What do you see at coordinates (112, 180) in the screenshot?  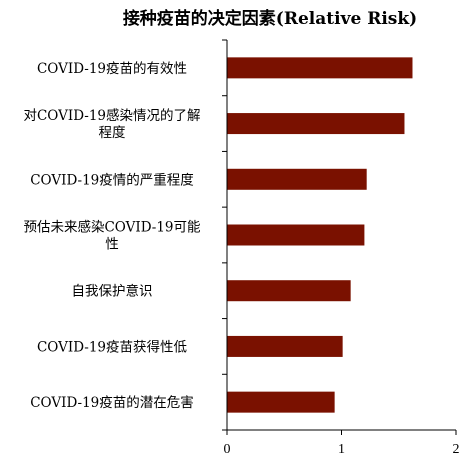 I see `category-label-3: COVID-19疫情的严重程度` at bounding box center [112, 180].